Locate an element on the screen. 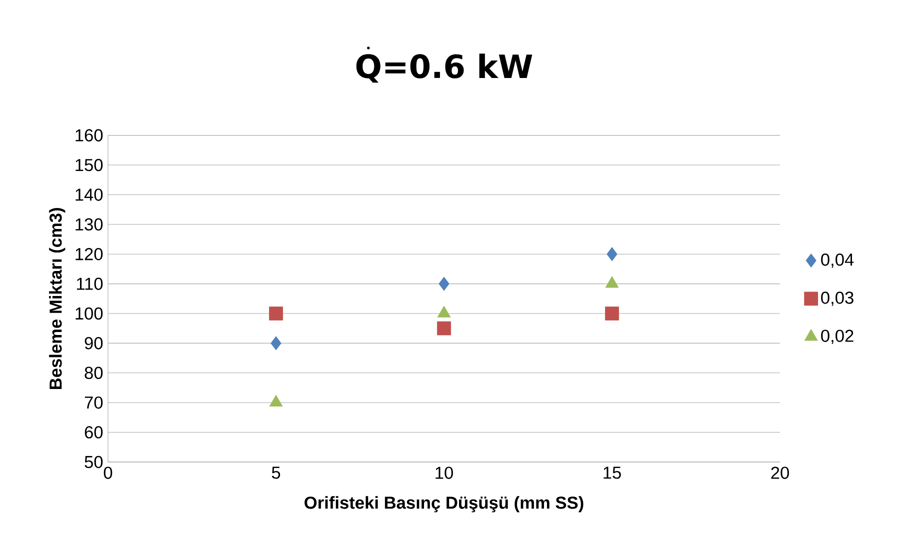  y-tick-label: 90 is located at coordinates (93, 343).